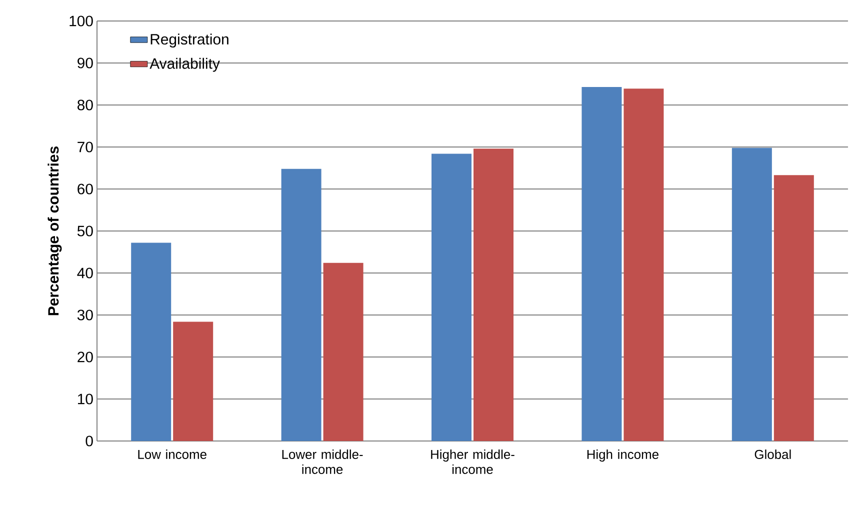  What do you see at coordinates (322, 462) in the screenshot?
I see `x-tick-label: Lower middle-income` at bounding box center [322, 462].